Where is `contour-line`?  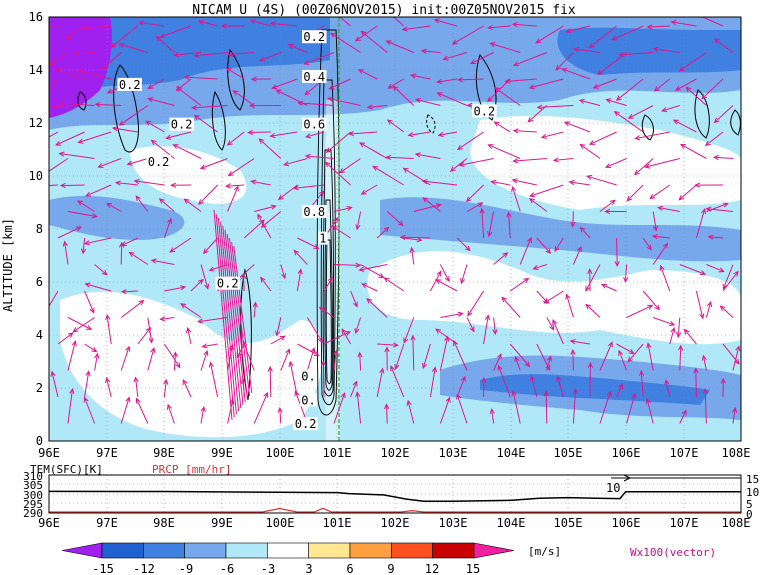 contour-line is located at coordinates (735, 122).